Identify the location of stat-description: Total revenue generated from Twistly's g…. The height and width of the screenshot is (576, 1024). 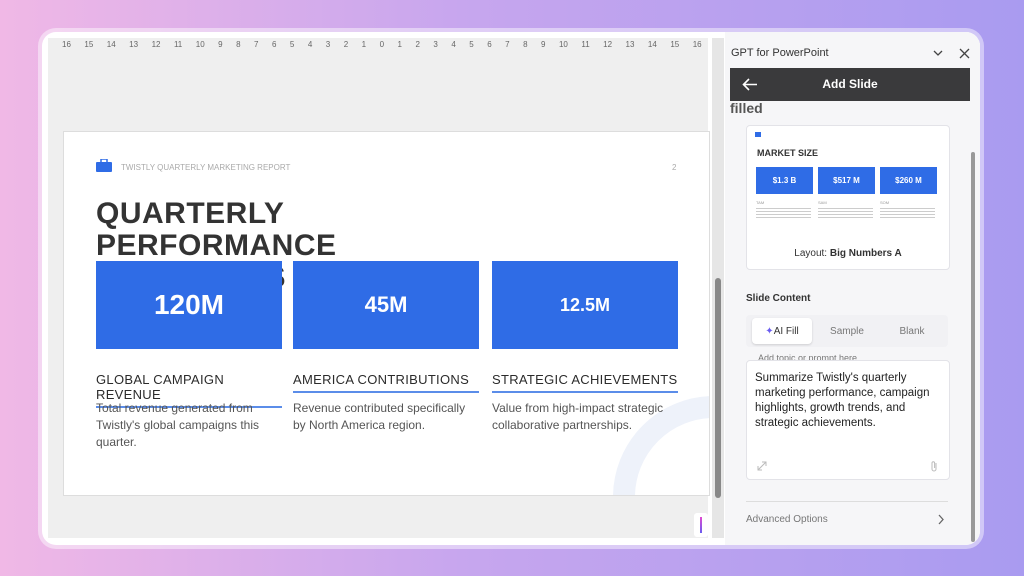
(178, 425).